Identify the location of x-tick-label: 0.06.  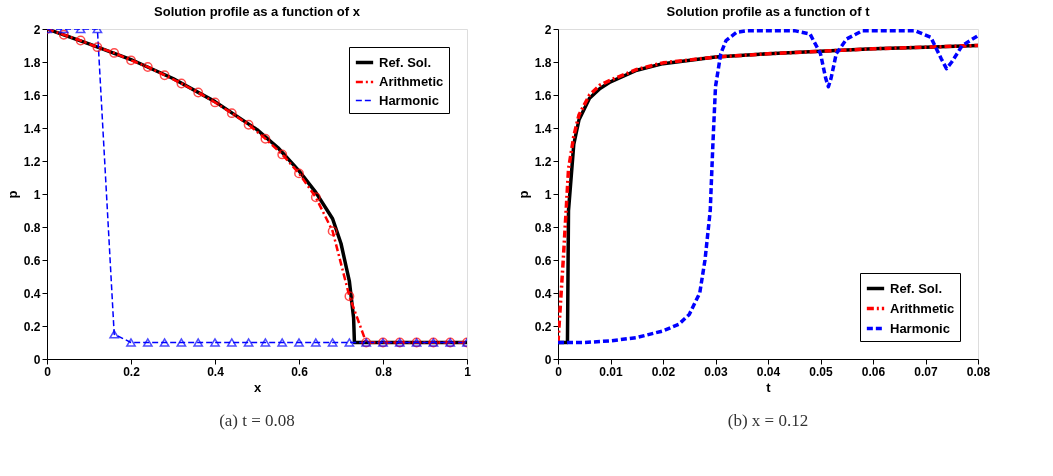
(873, 371).